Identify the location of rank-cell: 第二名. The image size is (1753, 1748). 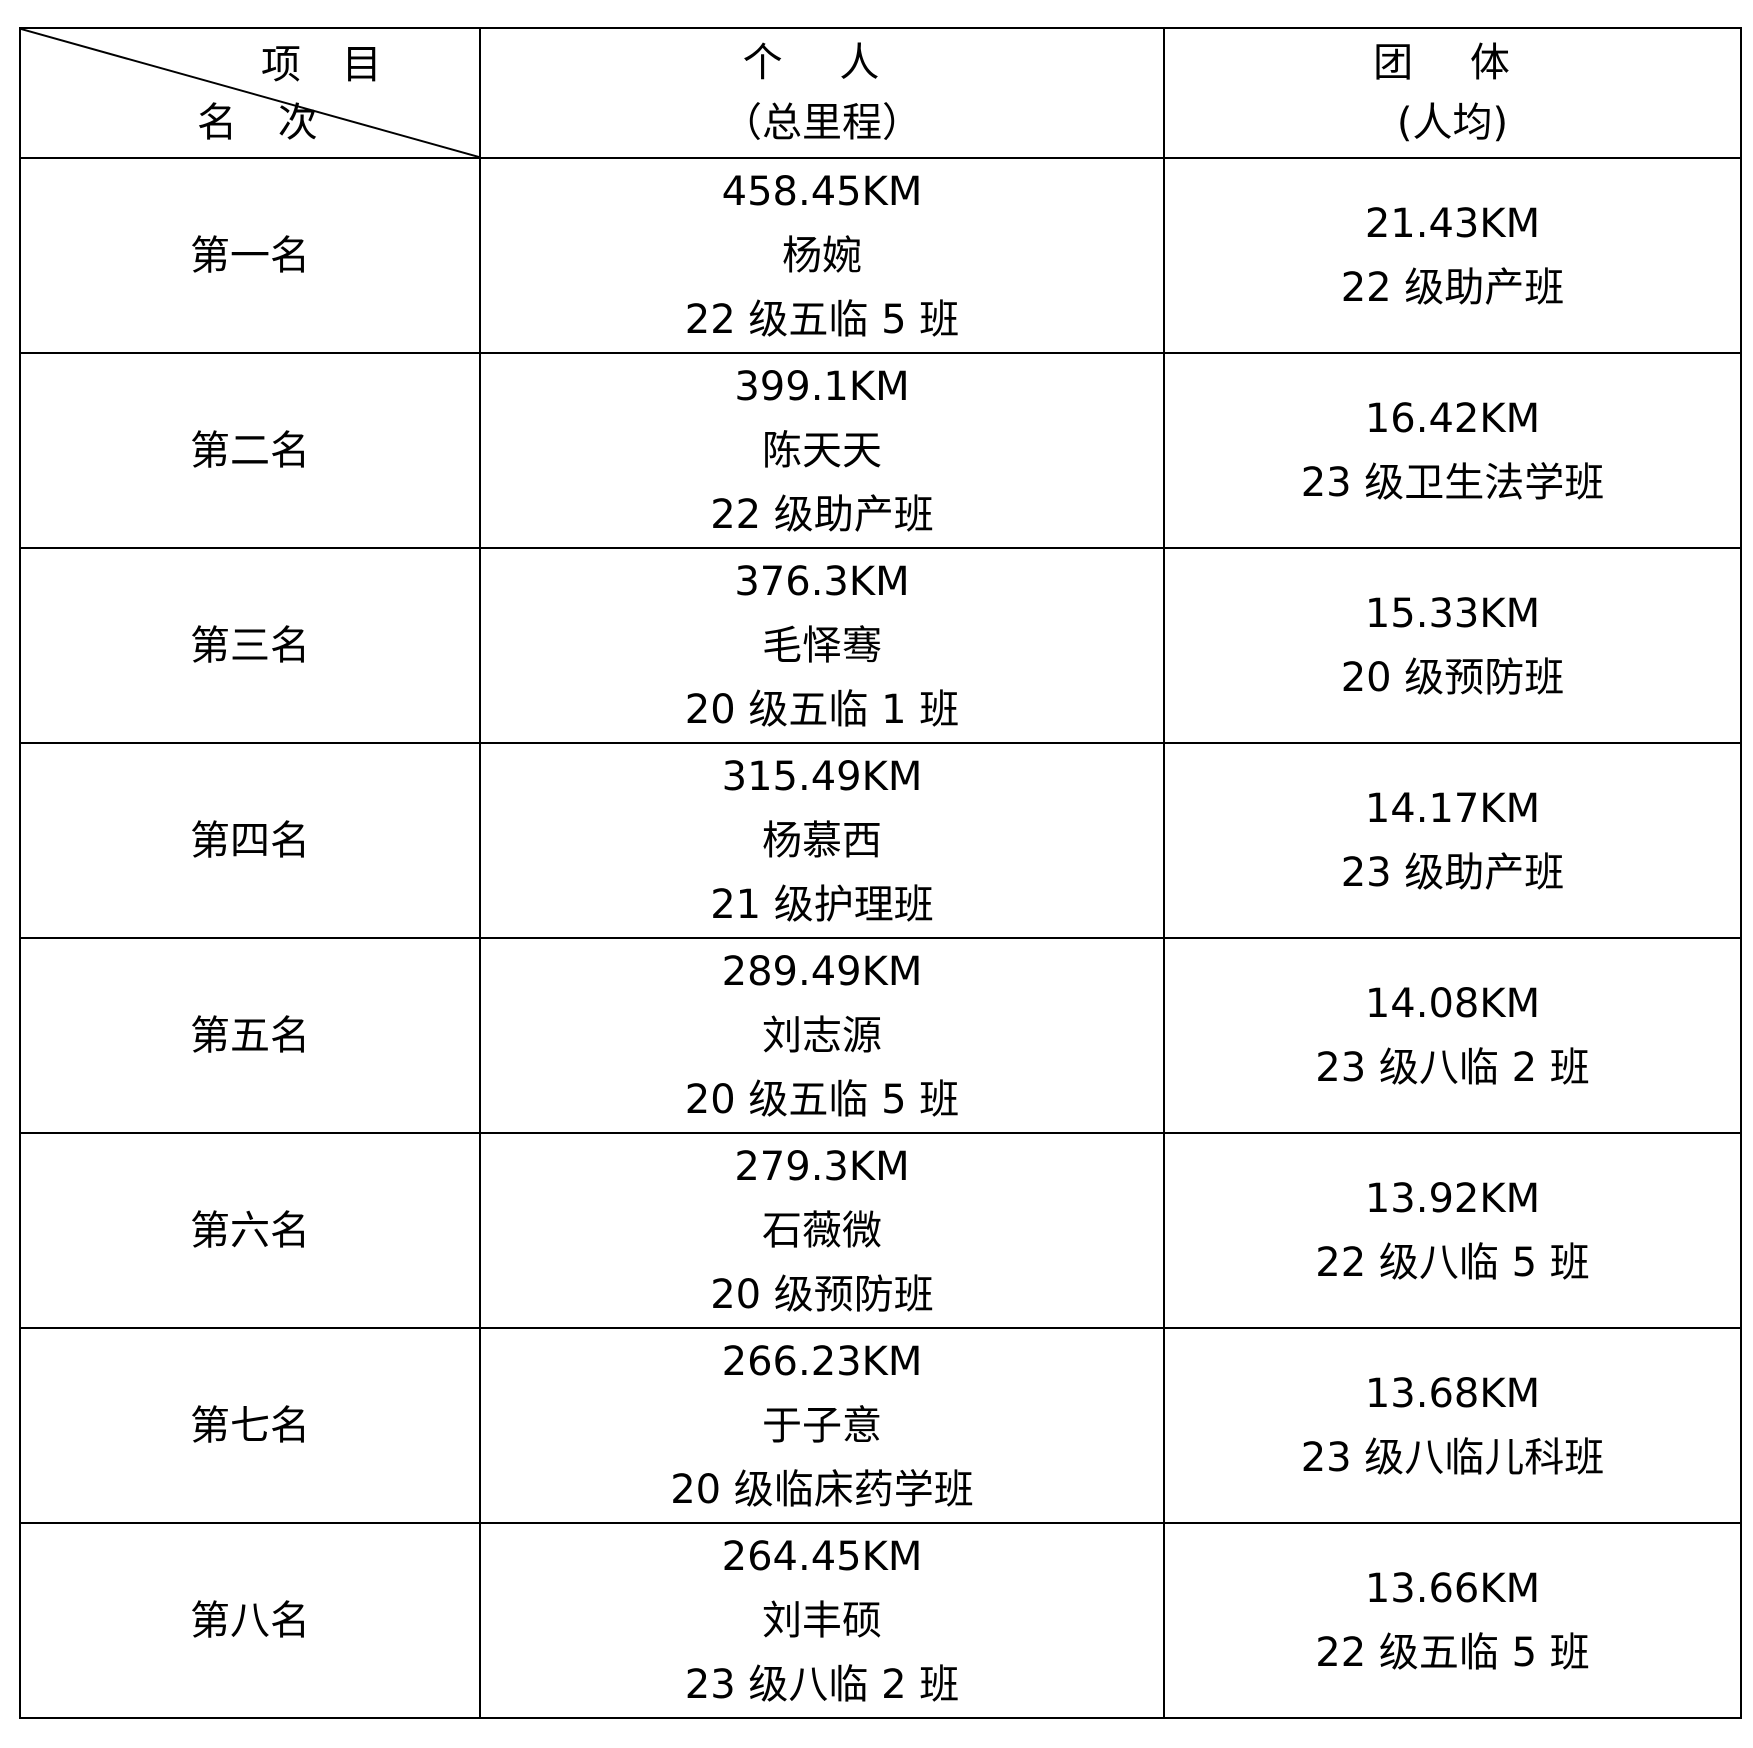
(250, 450).